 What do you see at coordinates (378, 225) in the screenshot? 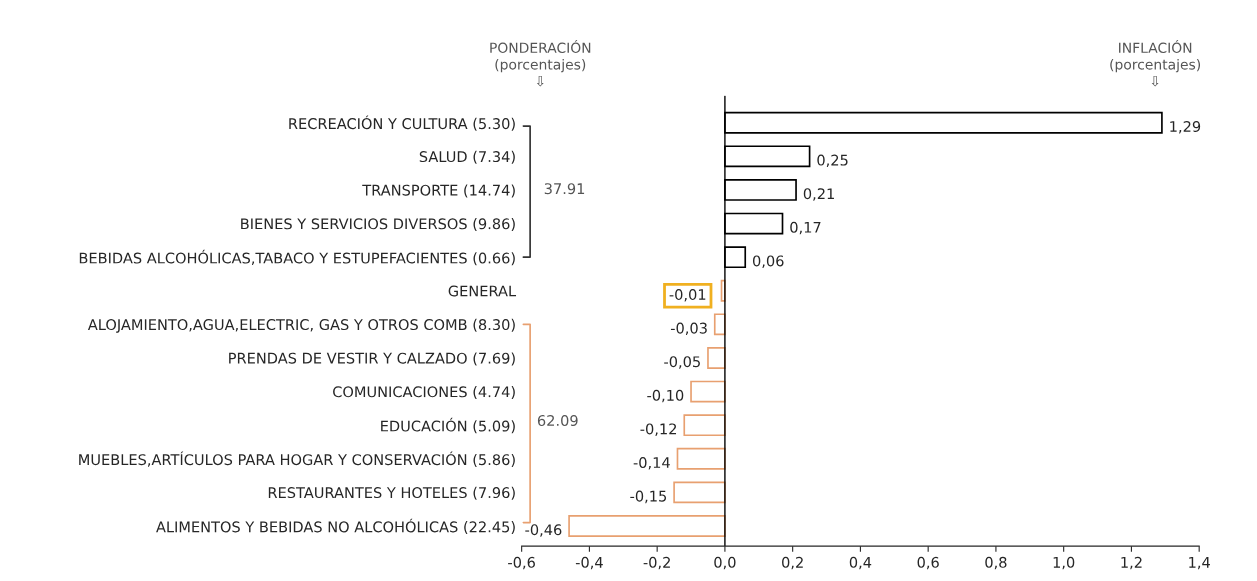
I see `y-tick-label: BIENES Y SERVICIOS DIVERSOS (9.86)` at bounding box center [378, 225].